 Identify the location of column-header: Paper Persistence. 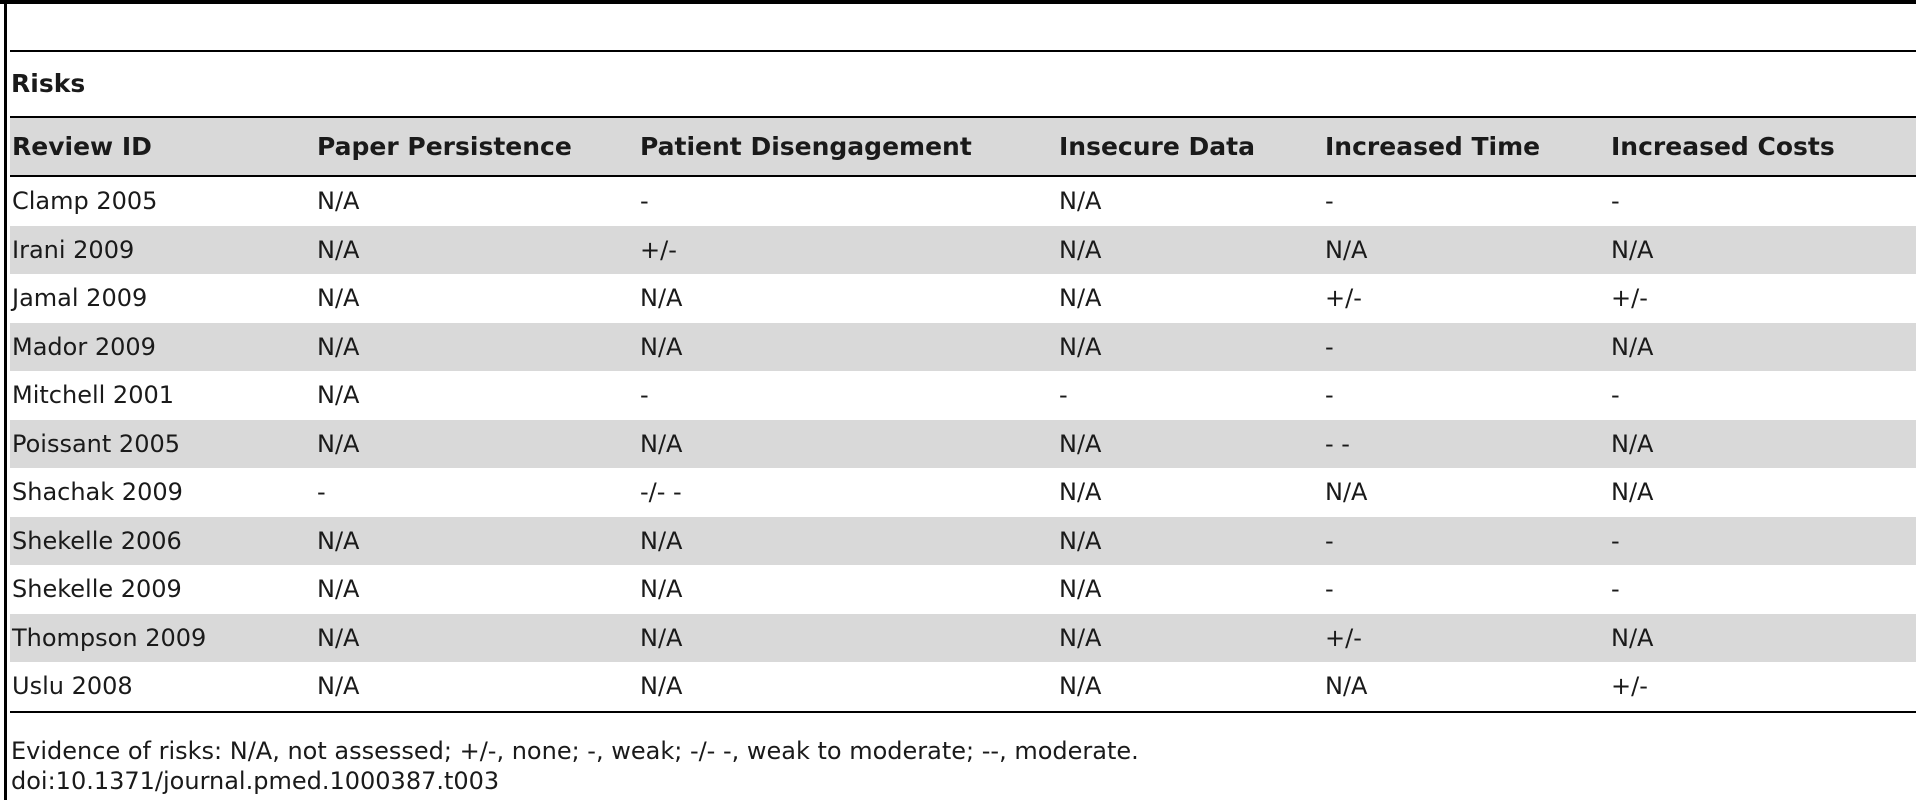
(444, 146).